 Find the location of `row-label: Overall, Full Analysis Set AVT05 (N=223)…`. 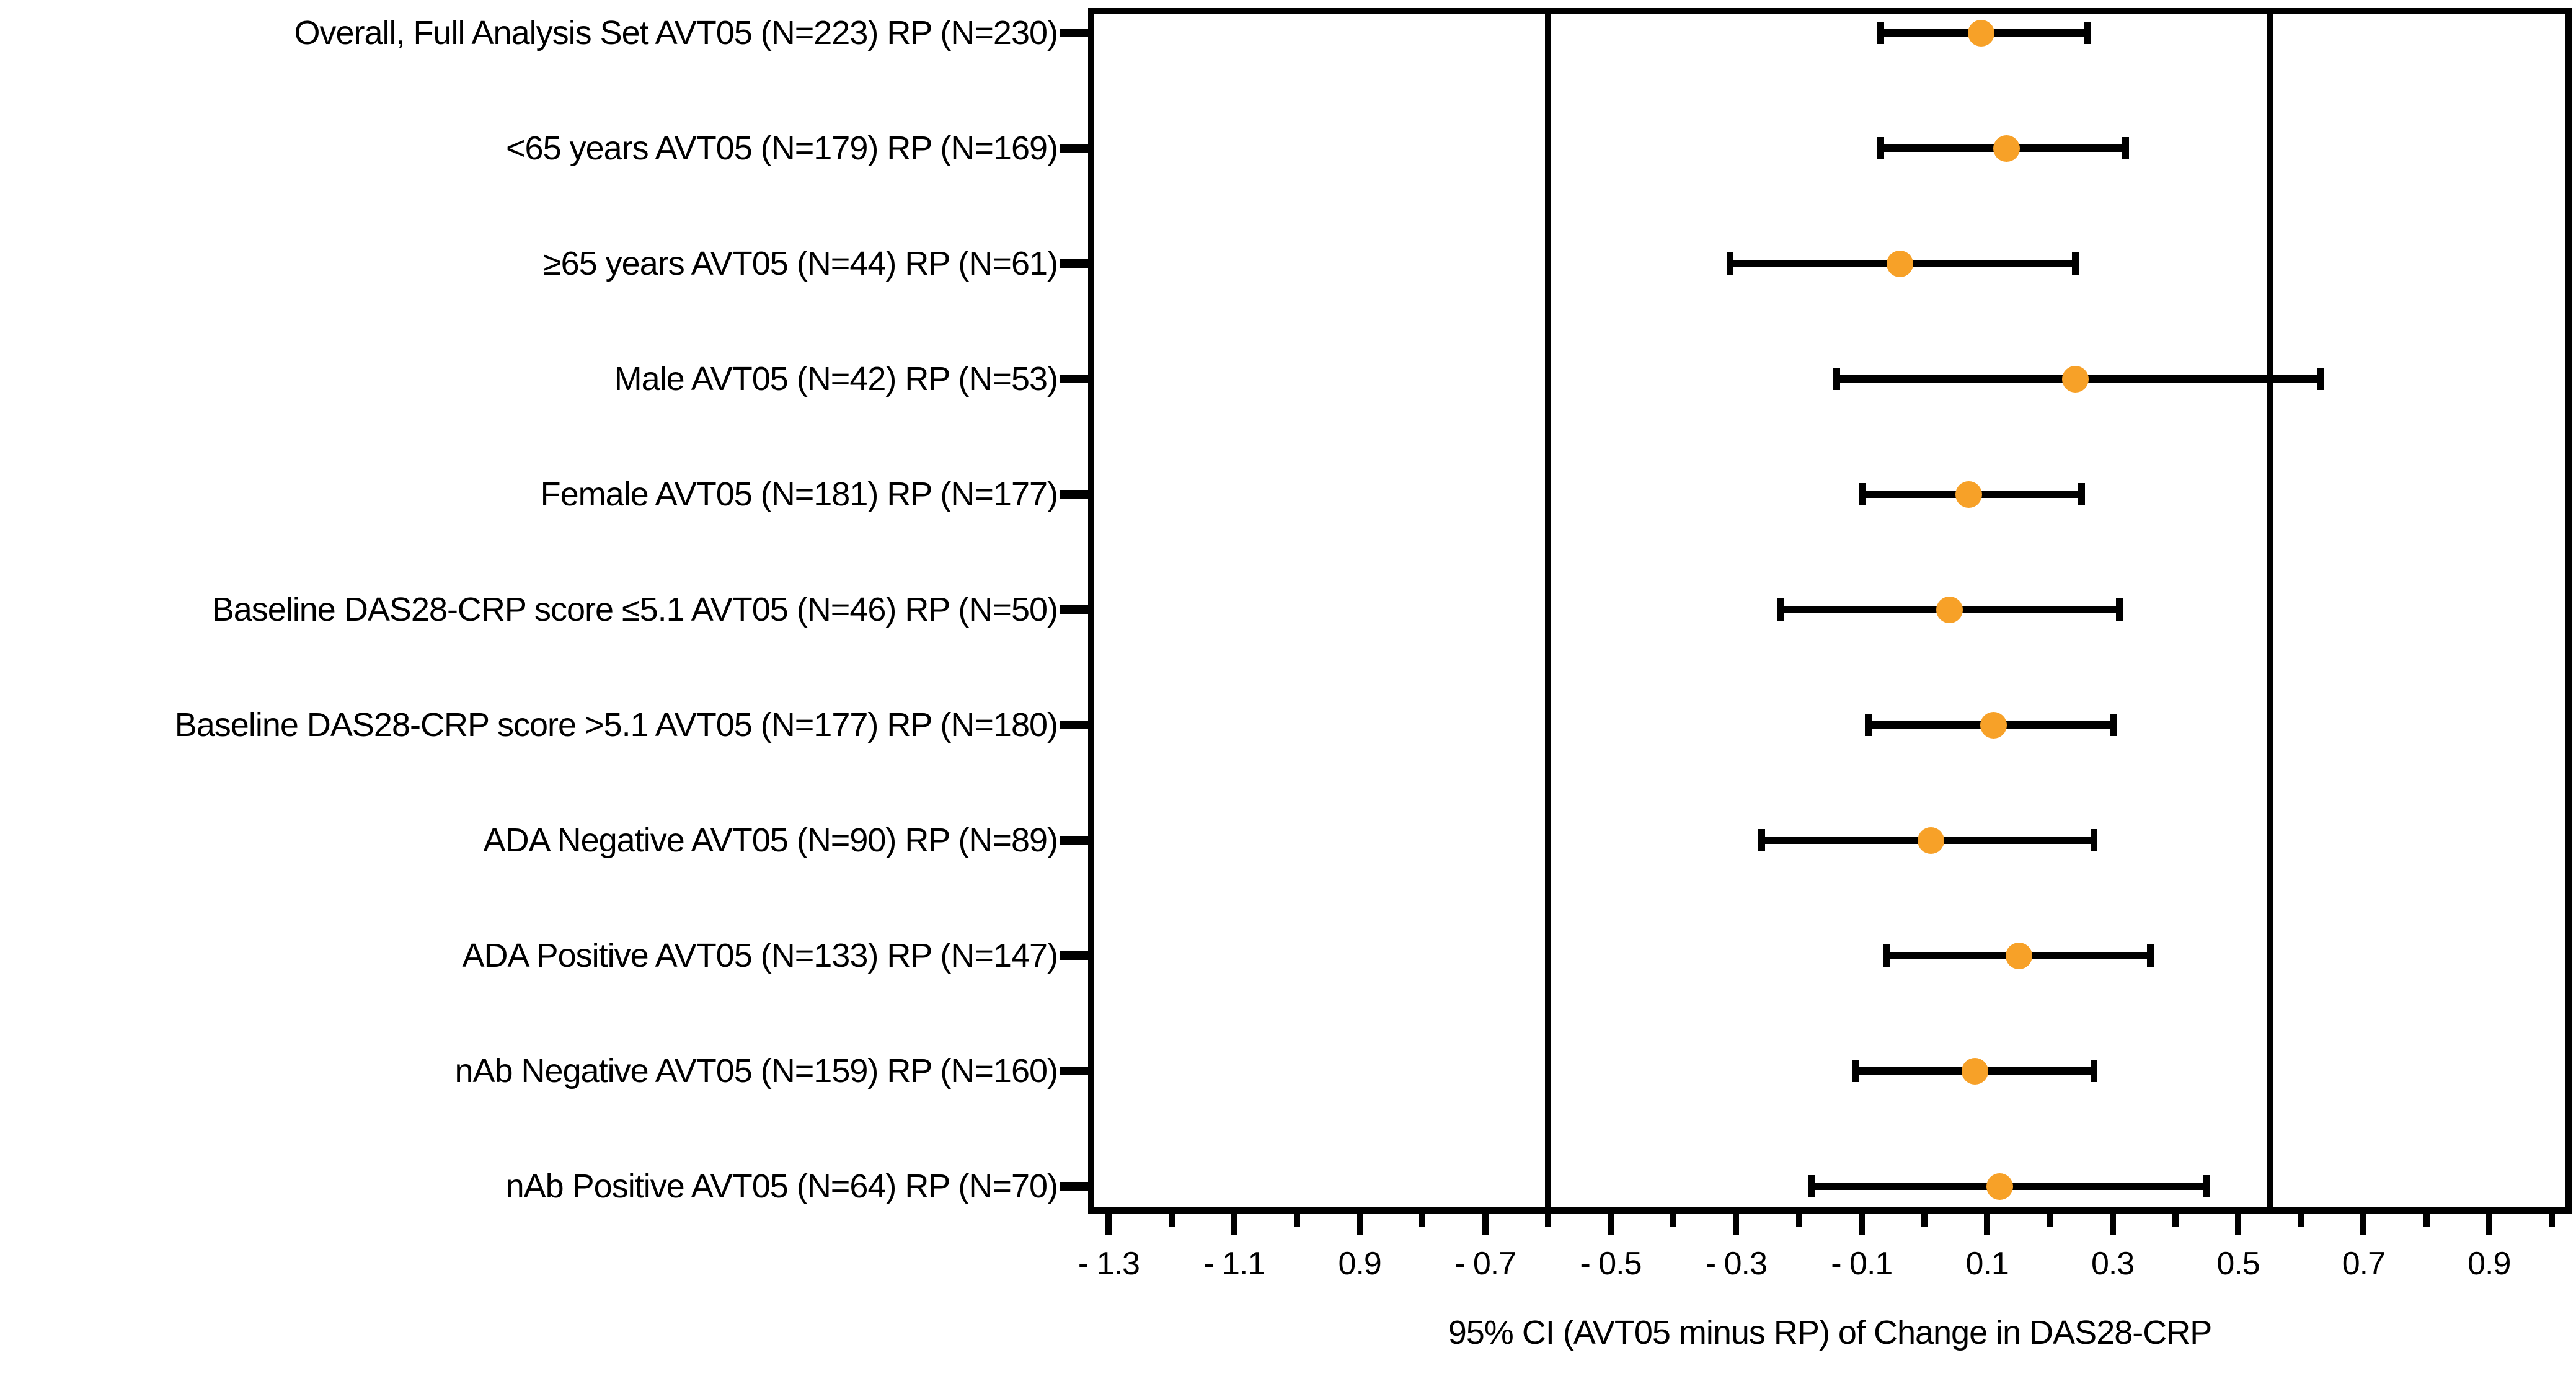

row-label: Overall, Full Analysis Set AVT05 (N=223)… is located at coordinates (676, 32).